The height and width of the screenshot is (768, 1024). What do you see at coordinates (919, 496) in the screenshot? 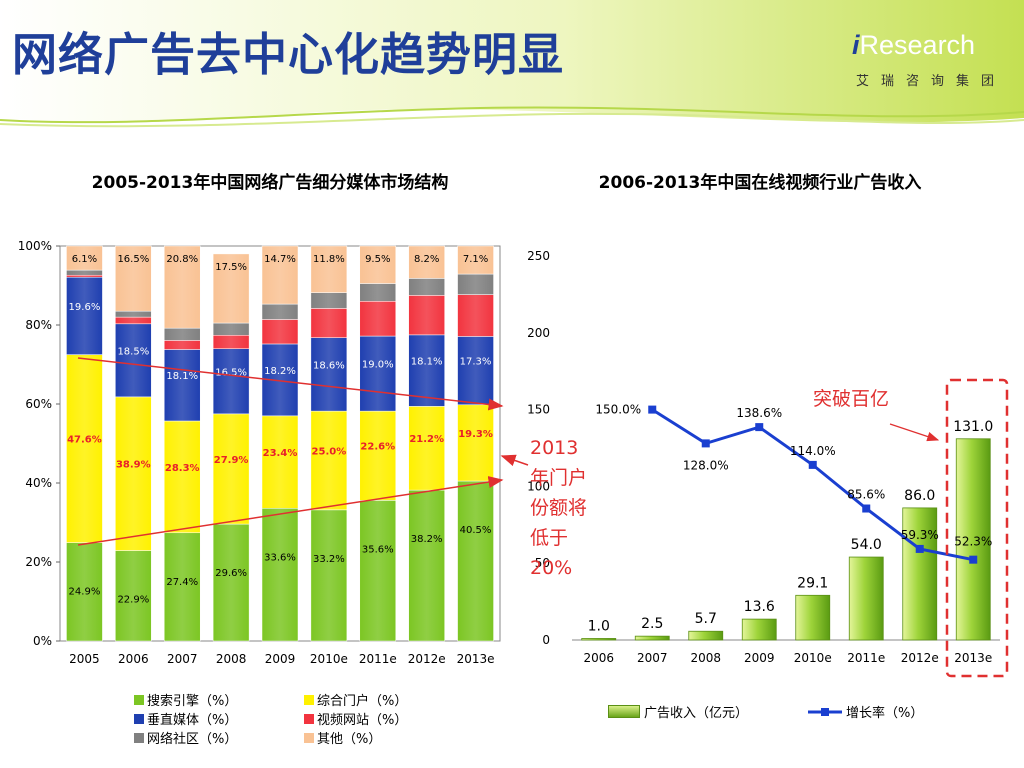
I see `revenue-label: 86.0` at bounding box center [919, 496].